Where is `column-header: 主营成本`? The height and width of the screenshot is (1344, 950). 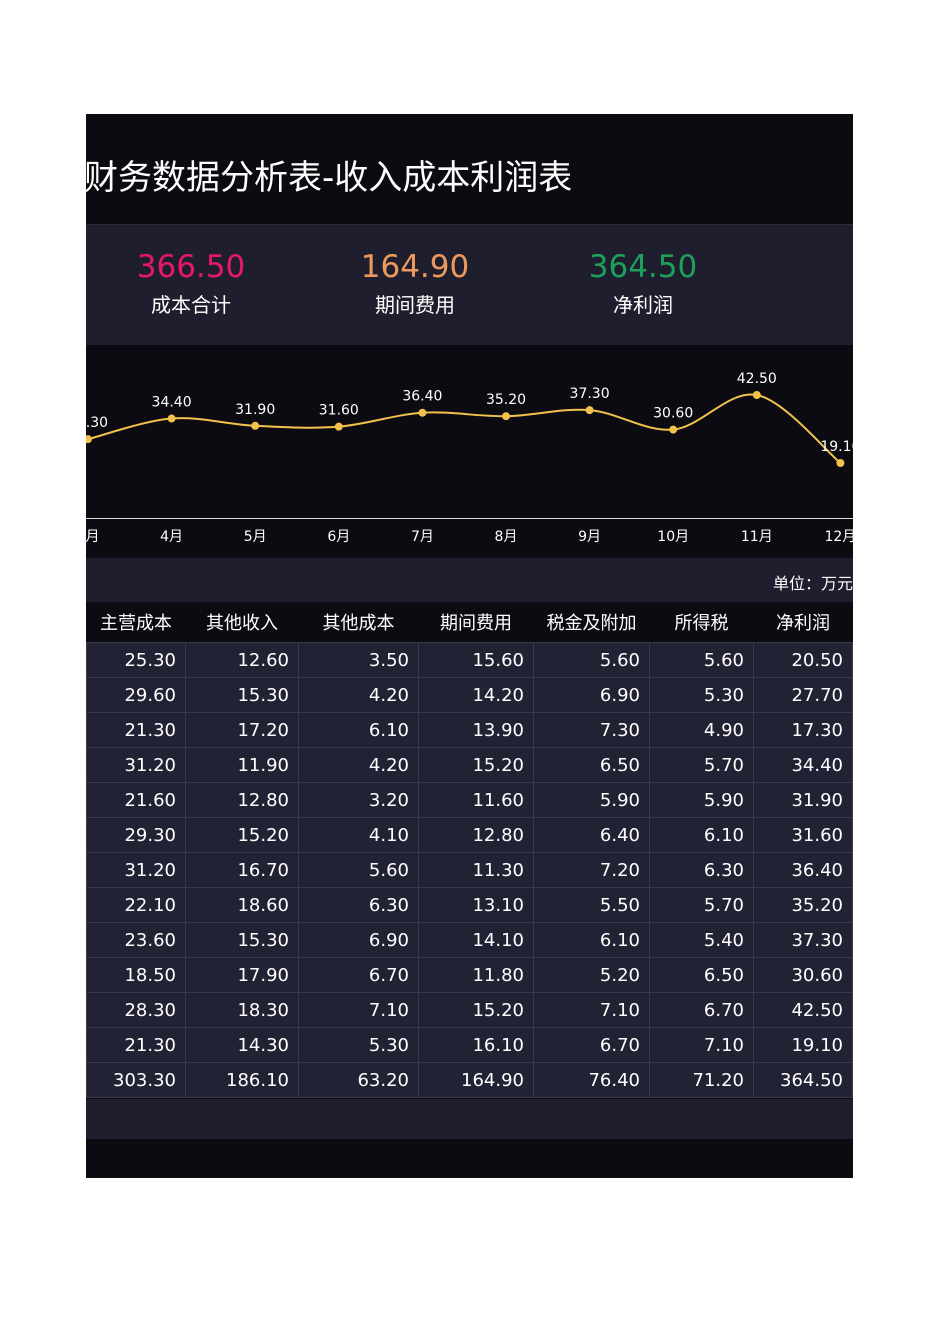
column-header: 主营成本 is located at coordinates (136, 622).